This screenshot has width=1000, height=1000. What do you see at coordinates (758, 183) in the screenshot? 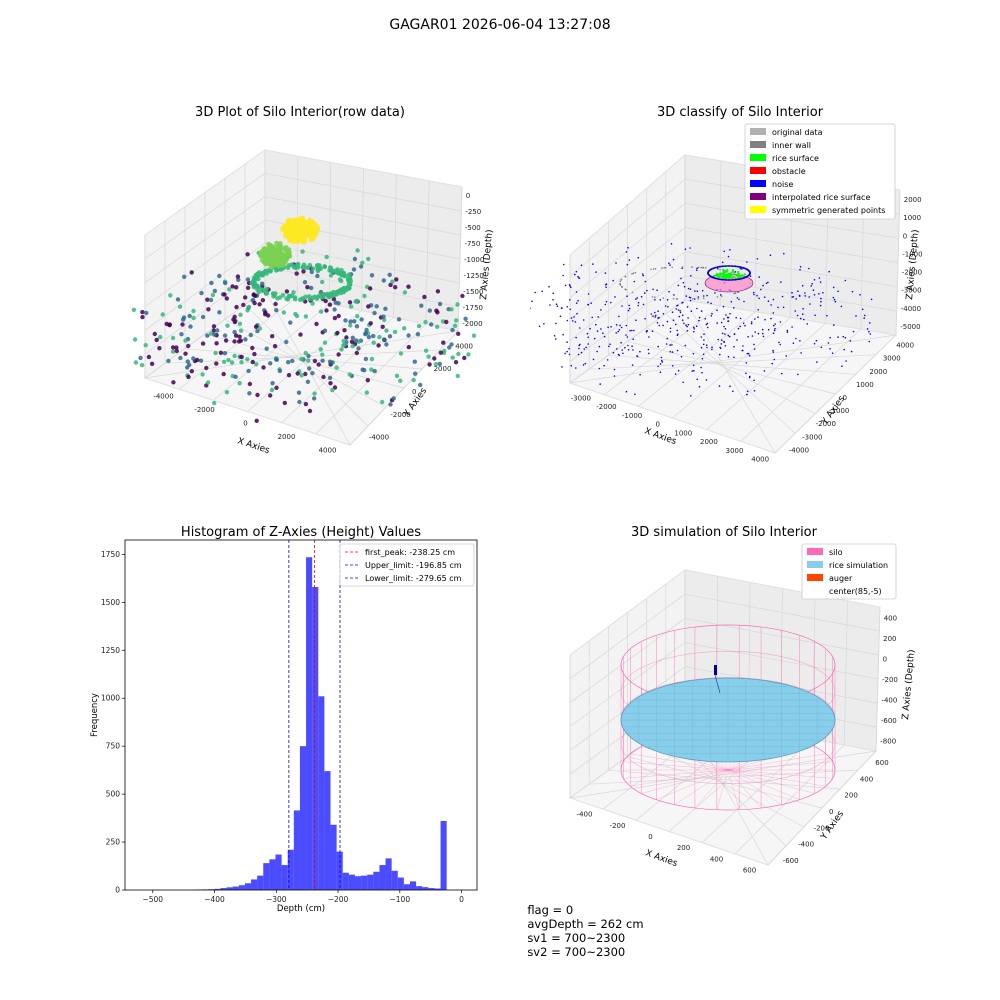
I see `legend-swatch` at bounding box center [758, 183].